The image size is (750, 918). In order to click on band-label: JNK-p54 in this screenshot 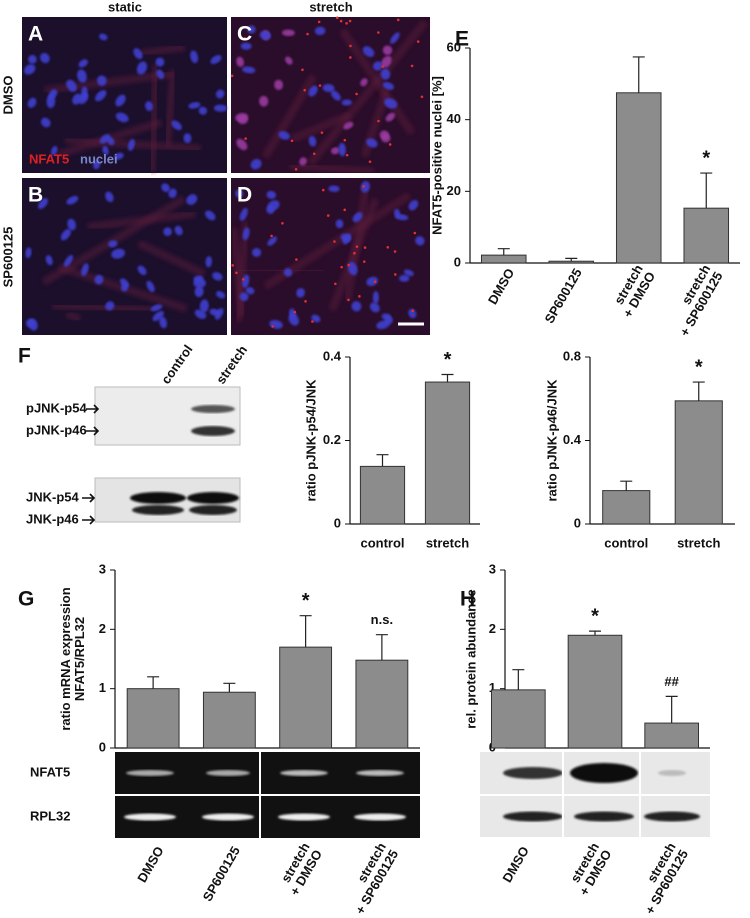, I will do `click(53, 496)`.